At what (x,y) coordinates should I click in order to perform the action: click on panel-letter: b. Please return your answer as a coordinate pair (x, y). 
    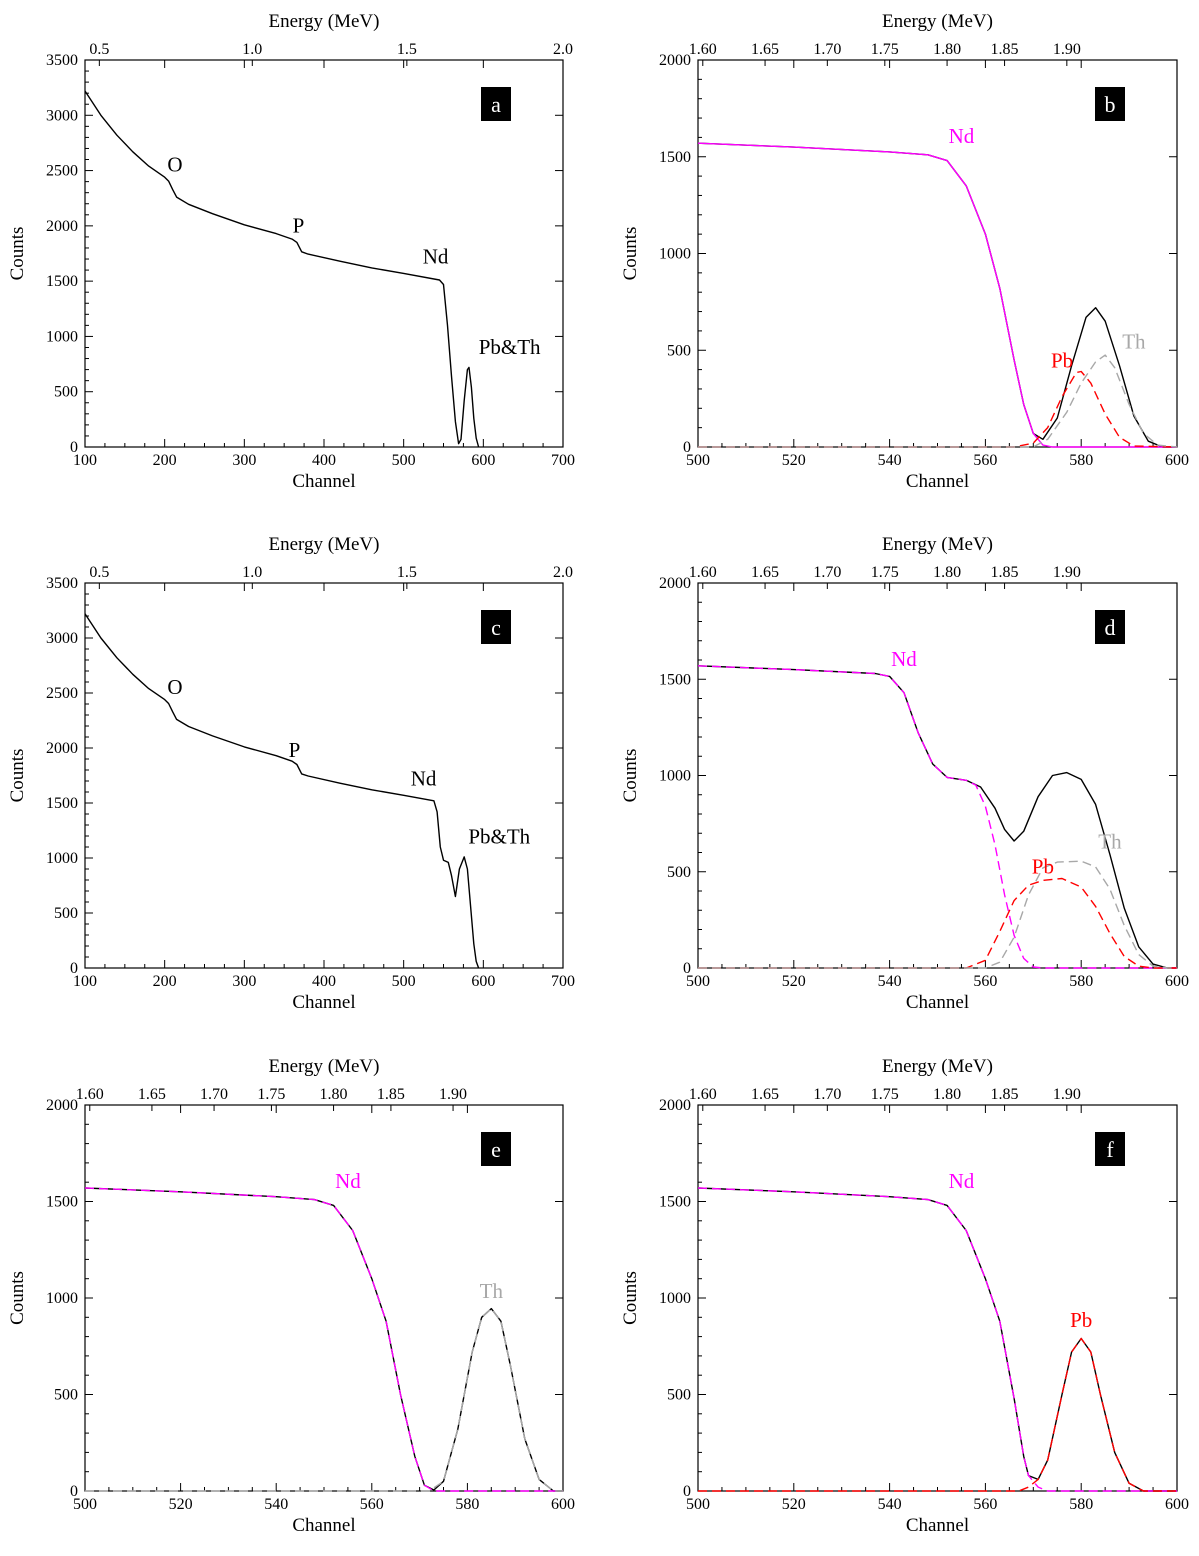
    Looking at the image, I should click on (1110, 104).